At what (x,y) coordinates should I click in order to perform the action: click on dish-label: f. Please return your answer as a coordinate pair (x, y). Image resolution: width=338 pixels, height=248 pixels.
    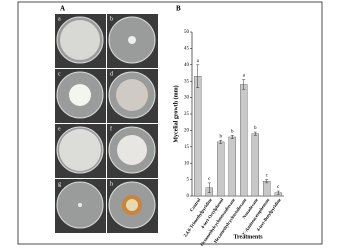
    Looking at the image, I should click on (111, 128).